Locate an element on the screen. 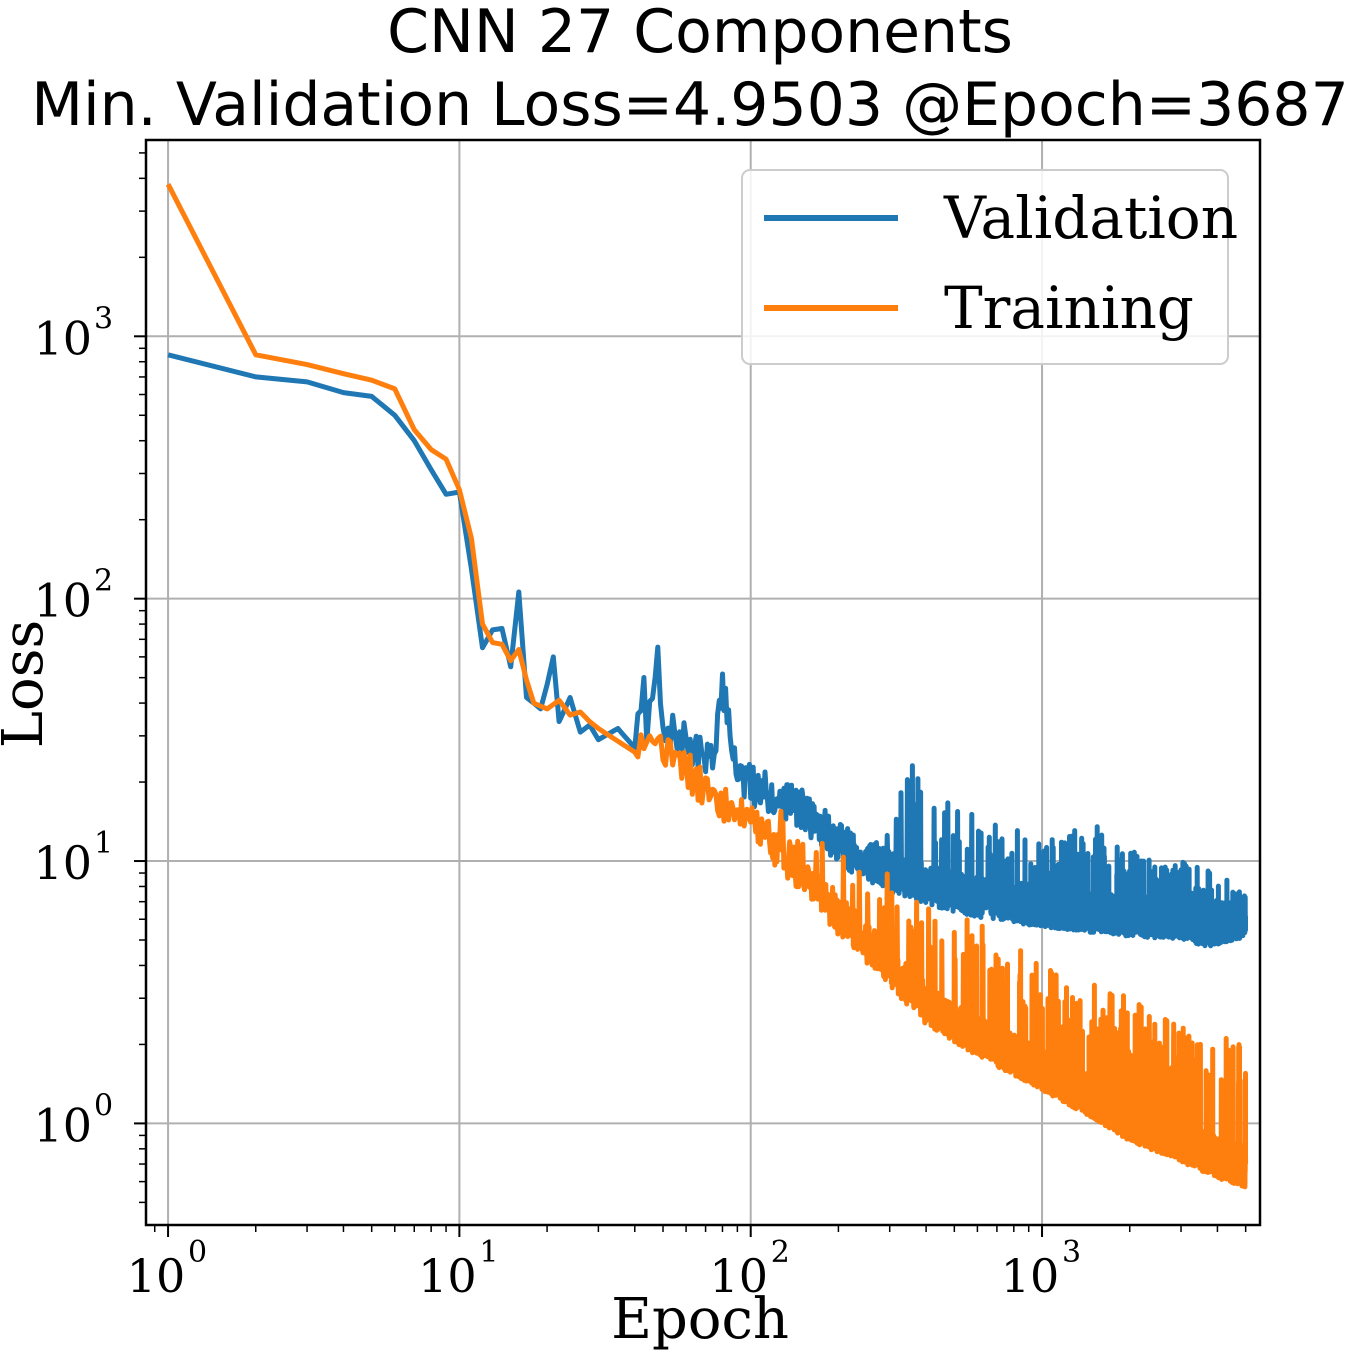 The width and height of the screenshot is (1348, 1350). x-tick-exponent: 1 is located at coordinates (488, 1252).